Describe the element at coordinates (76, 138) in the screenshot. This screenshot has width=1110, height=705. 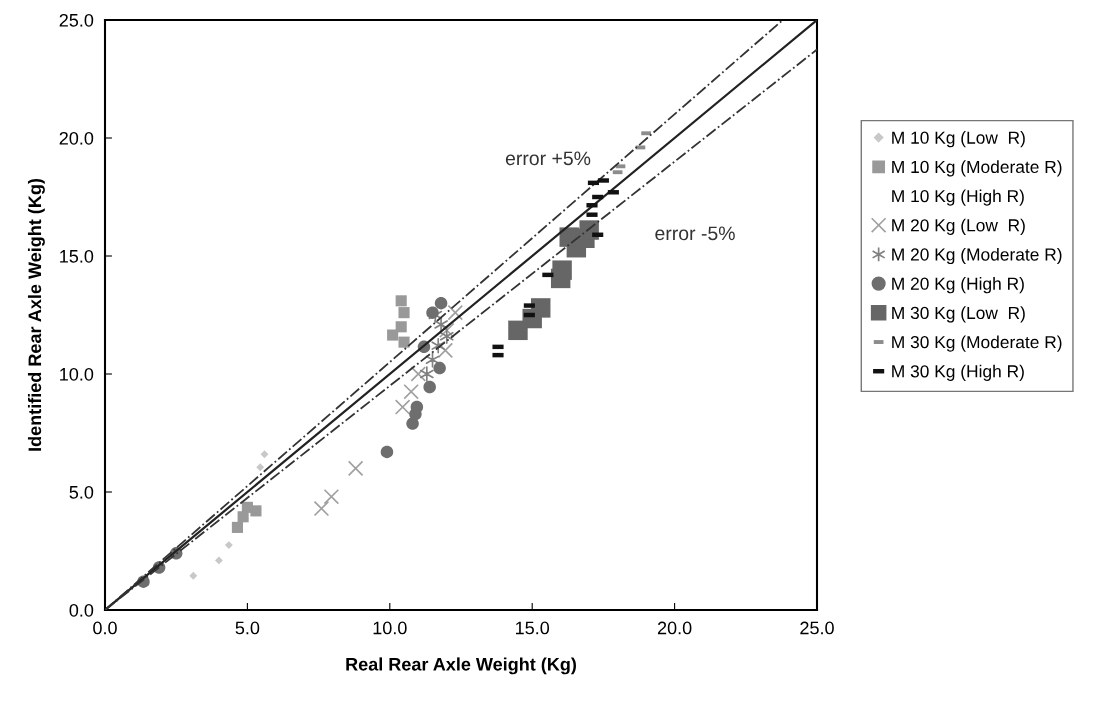
I see `y-tick-label: 20.0` at that location.